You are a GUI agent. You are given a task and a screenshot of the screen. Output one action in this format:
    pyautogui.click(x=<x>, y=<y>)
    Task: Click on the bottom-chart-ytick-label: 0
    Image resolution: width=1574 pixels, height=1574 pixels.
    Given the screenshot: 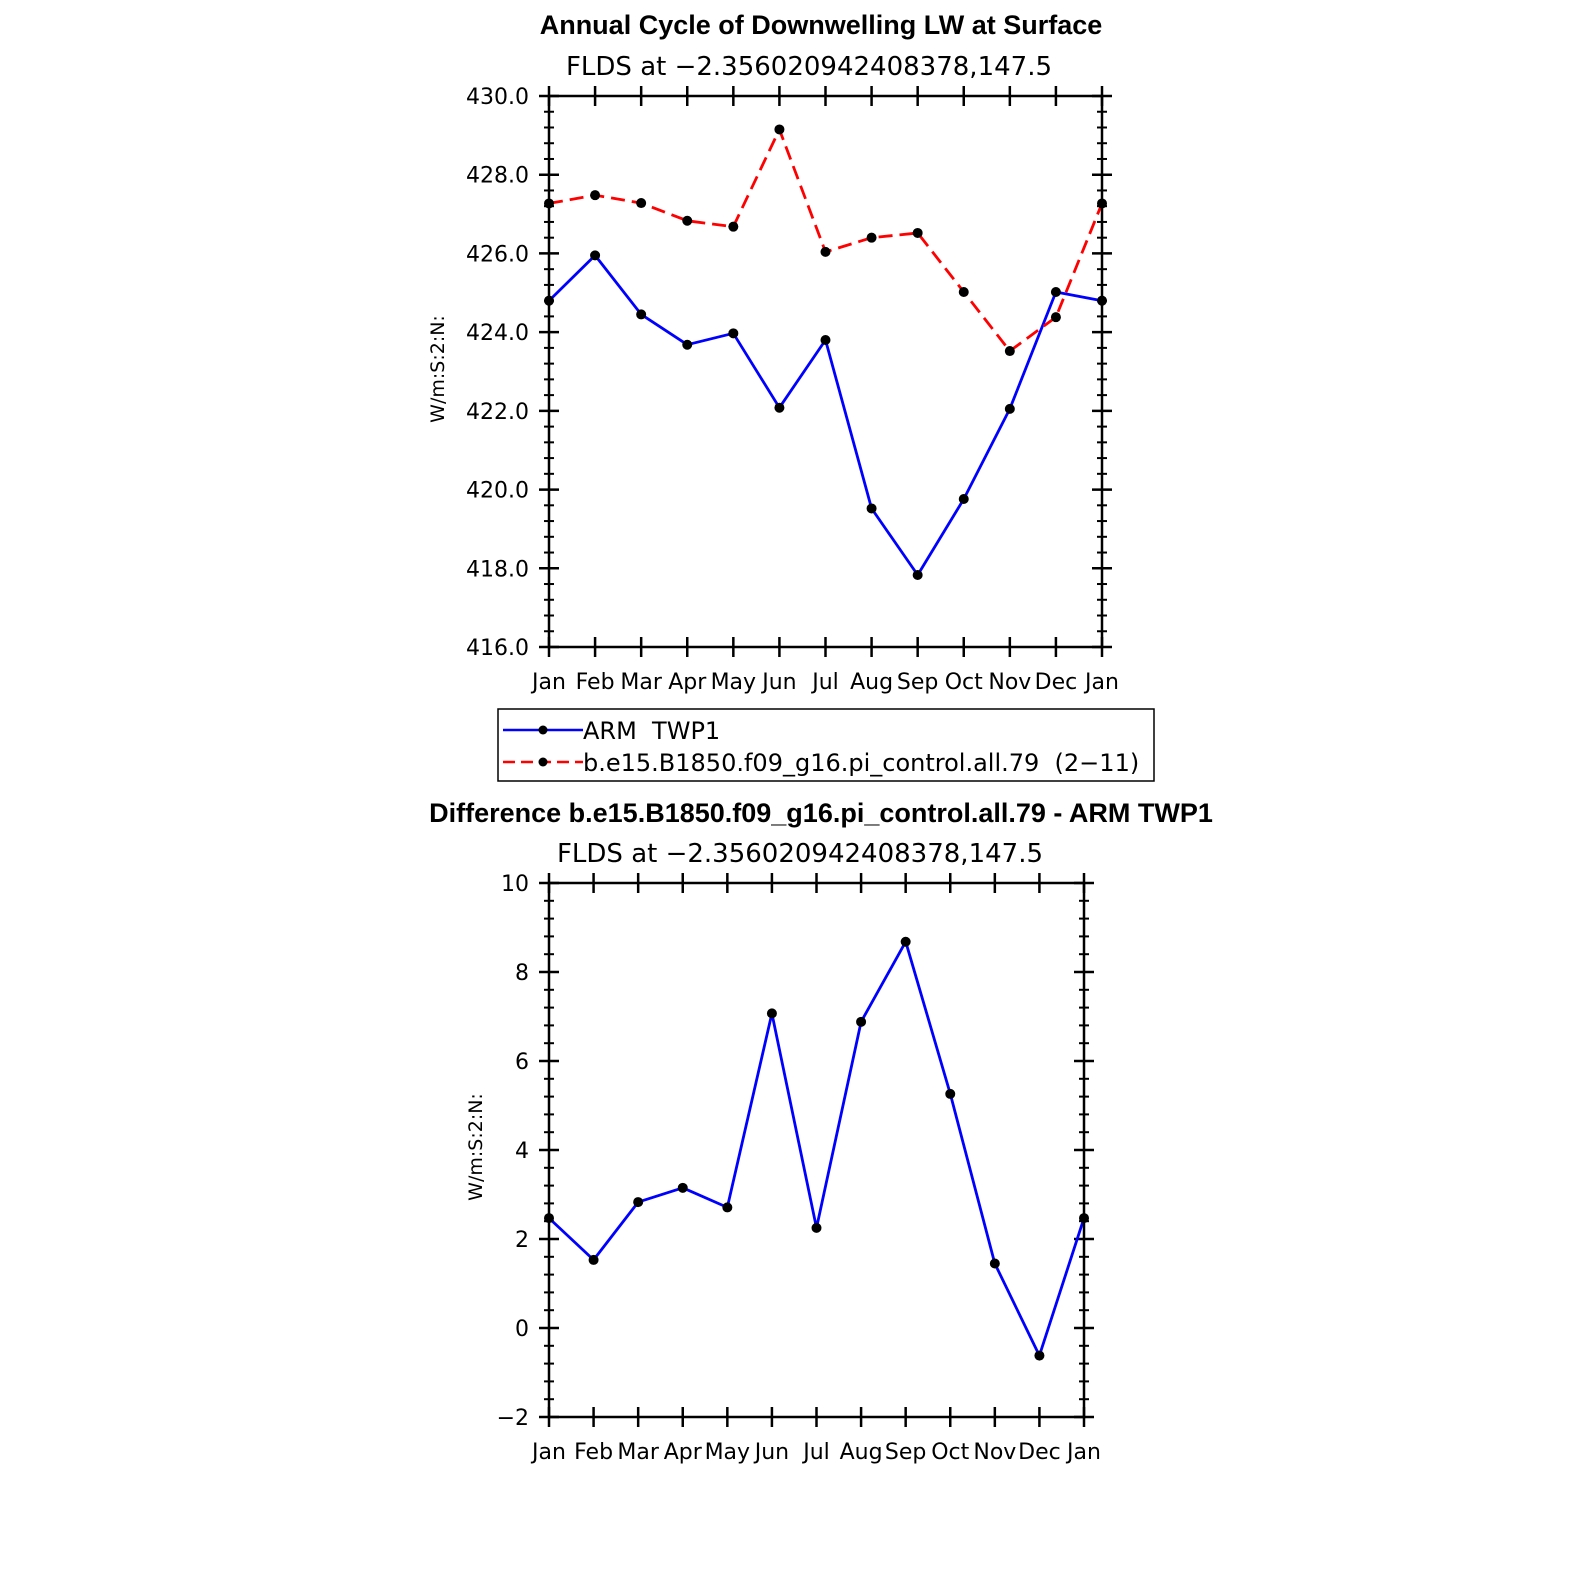 What is the action you would take?
    pyautogui.click(x=522, y=1329)
    